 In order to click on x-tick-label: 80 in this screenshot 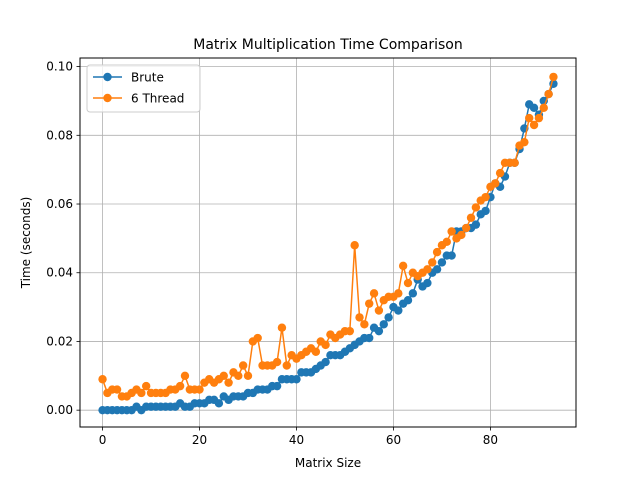, I will do `click(490, 440)`.